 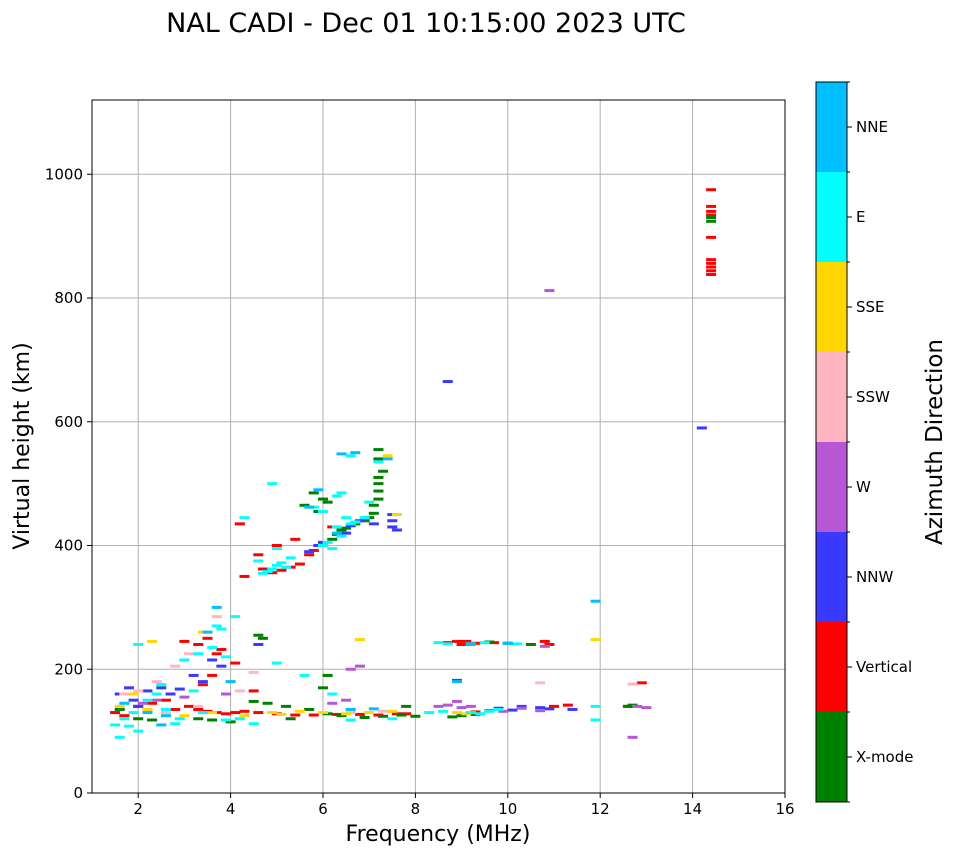 I want to click on x-tick-label: 8, so click(x=416, y=809).